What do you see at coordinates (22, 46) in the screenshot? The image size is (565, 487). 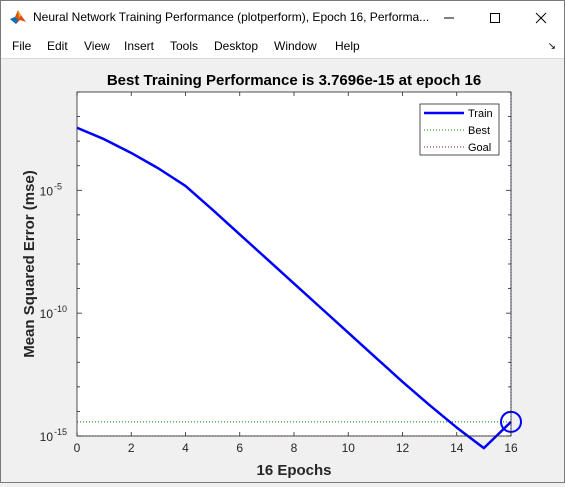 I see `menu-file: File` at bounding box center [22, 46].